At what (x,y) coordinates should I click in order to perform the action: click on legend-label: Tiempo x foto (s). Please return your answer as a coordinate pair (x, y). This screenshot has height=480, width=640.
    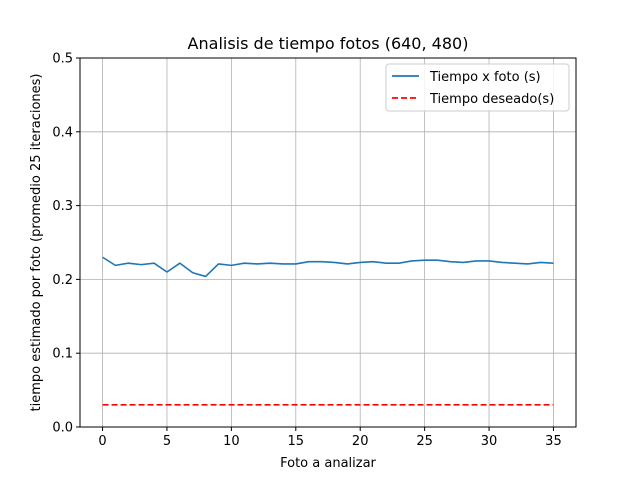
    Looking at the image, I should click on (485, 77).